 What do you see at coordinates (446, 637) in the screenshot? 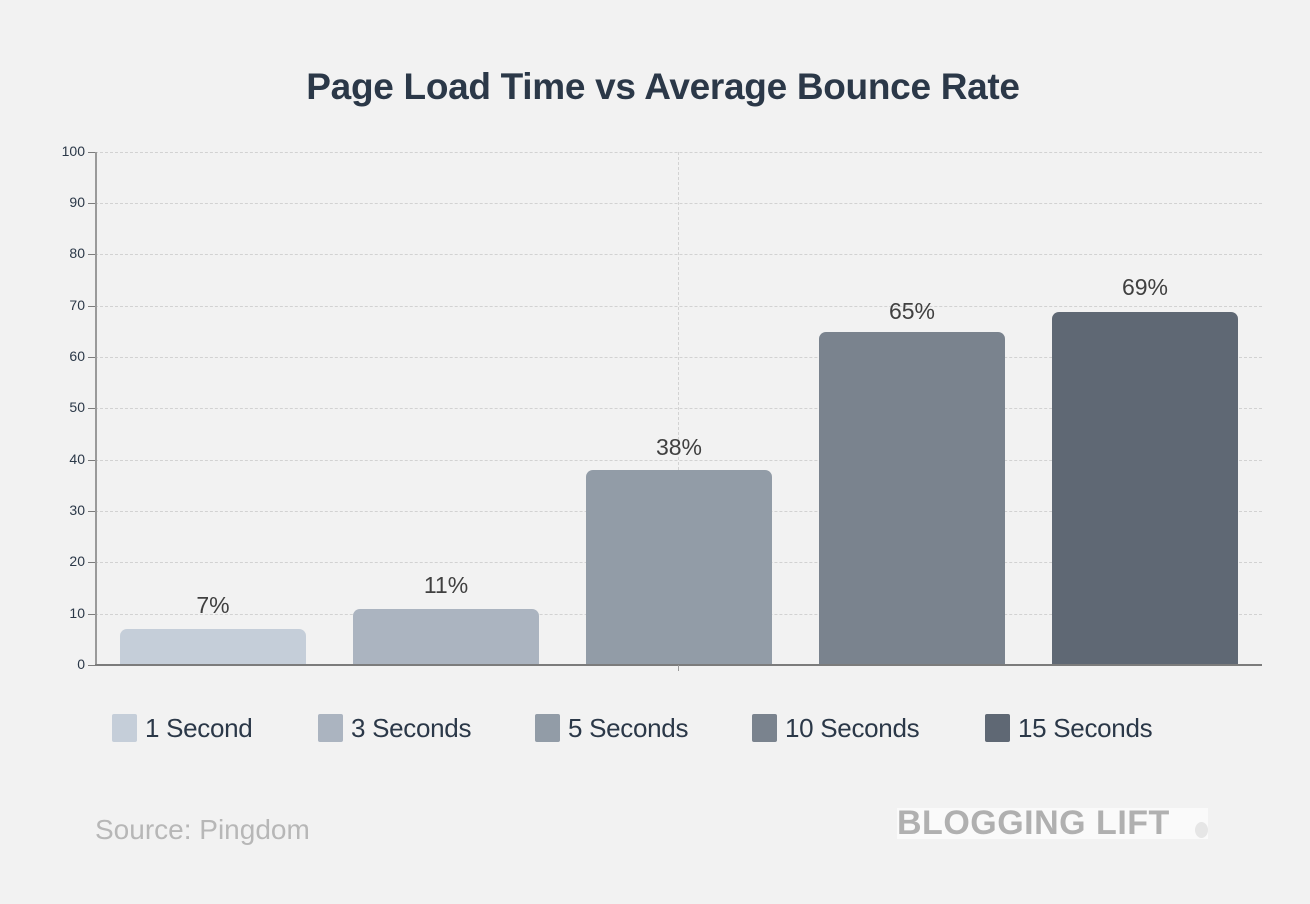
I see `bar-3-seconds` at bounding box center [446, 637].